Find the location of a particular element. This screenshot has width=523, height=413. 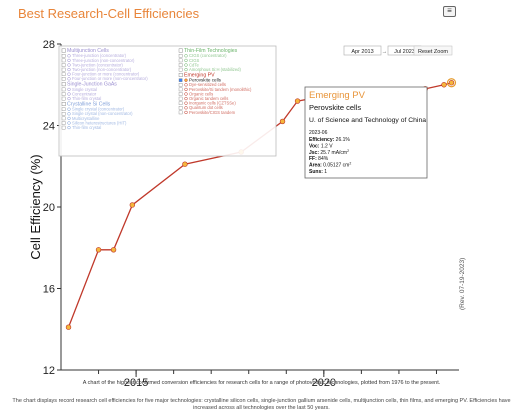

reset-zoom-button-bg is located at coordinates (433, 50).